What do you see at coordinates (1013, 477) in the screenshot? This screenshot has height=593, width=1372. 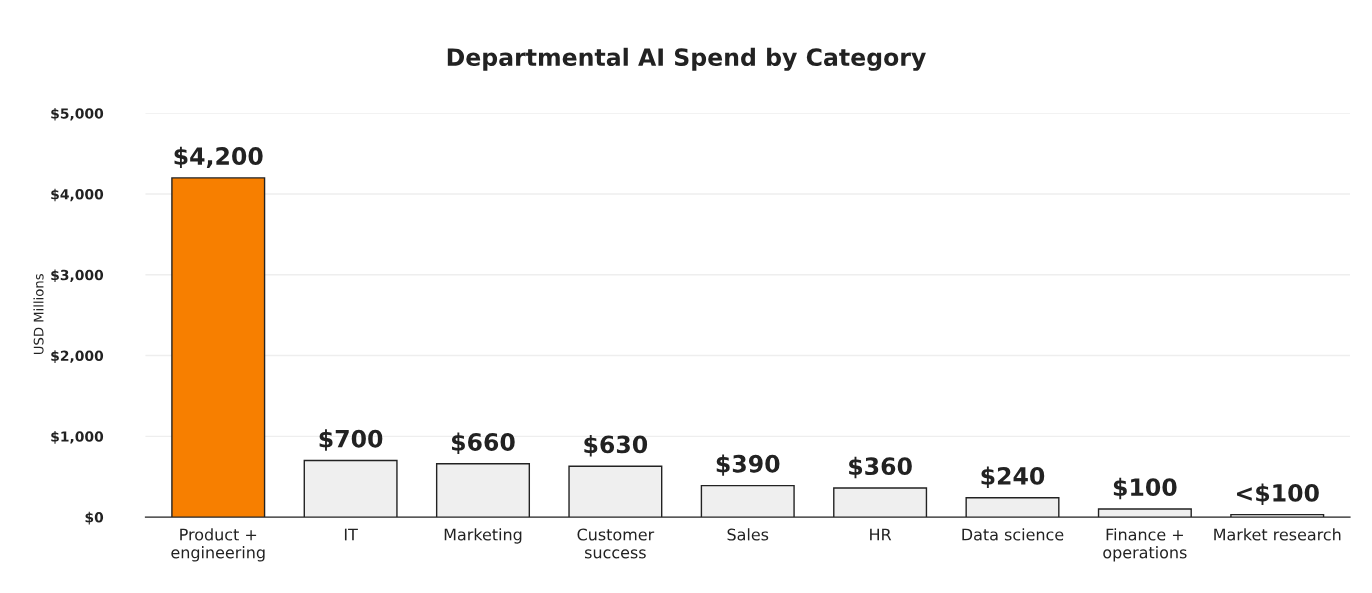 I see `data-label: $240` at bounding box center [1013, 477].